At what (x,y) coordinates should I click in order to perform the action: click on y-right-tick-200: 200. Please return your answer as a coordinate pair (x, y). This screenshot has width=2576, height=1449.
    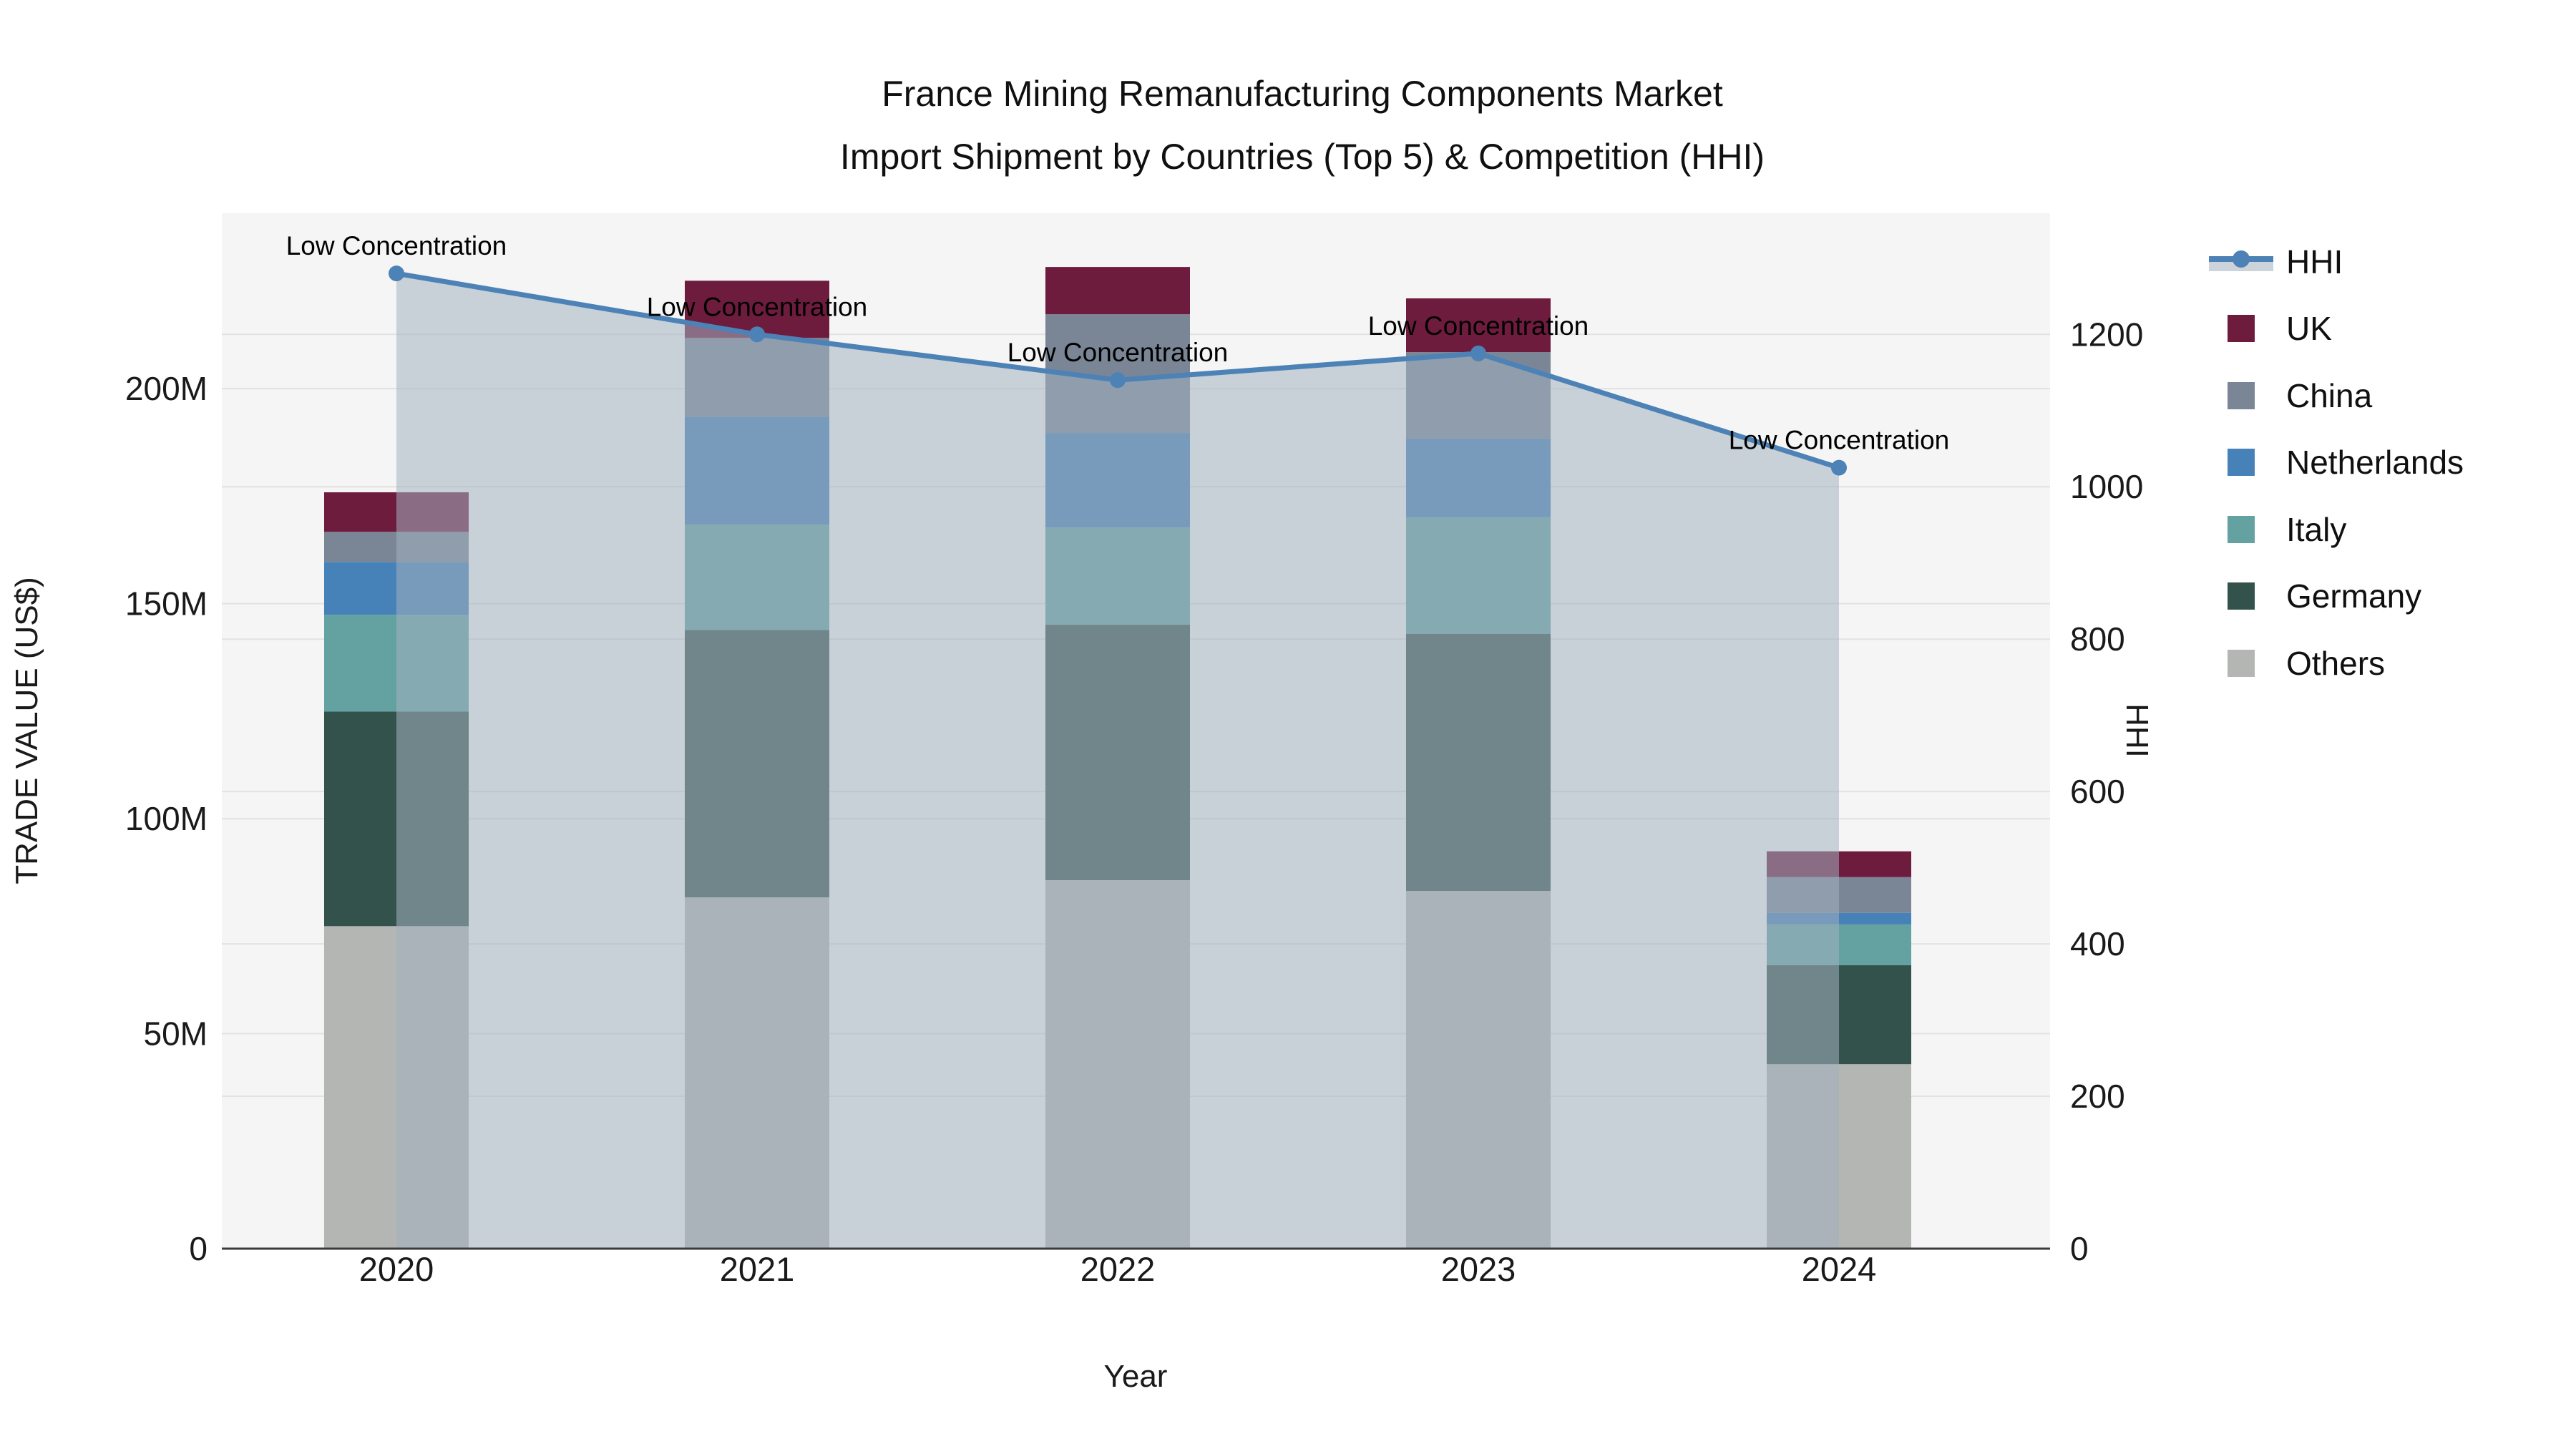
    Looking at the image, I should click on (2097, 1096).